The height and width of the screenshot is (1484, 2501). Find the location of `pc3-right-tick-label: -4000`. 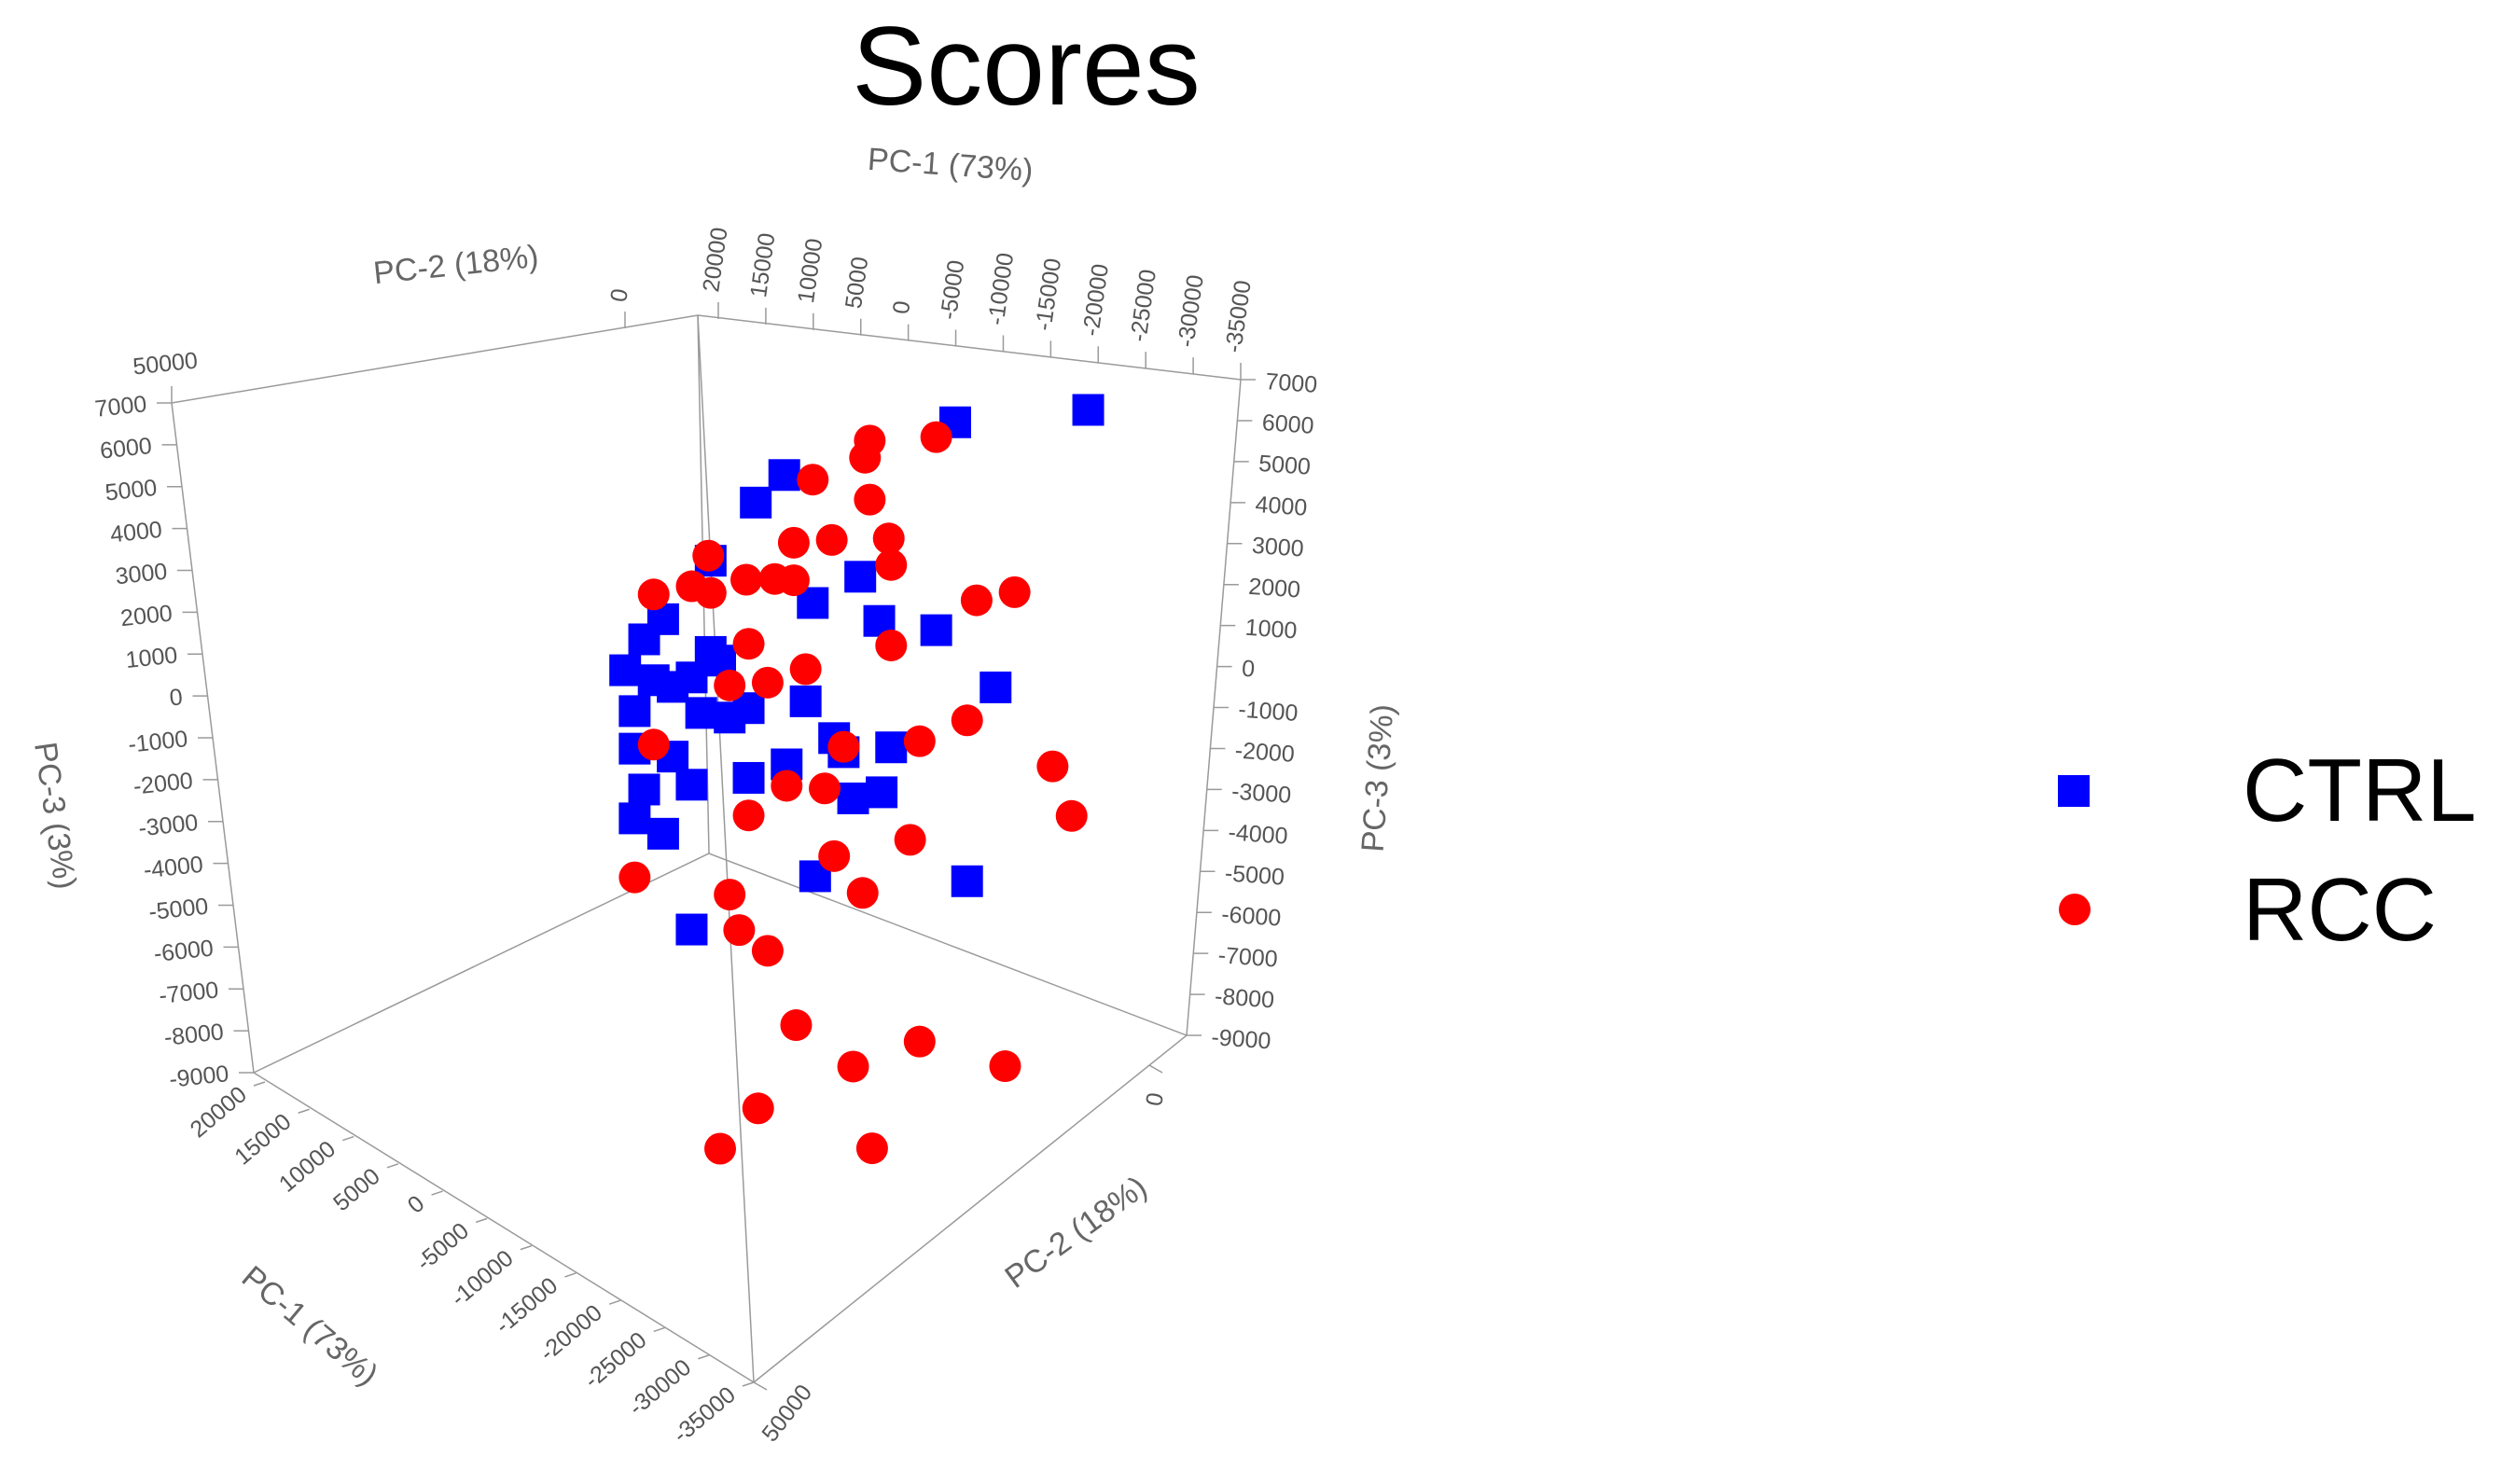

pc3-right-tick-label: -4000 is located at coordinates (1258, 834).